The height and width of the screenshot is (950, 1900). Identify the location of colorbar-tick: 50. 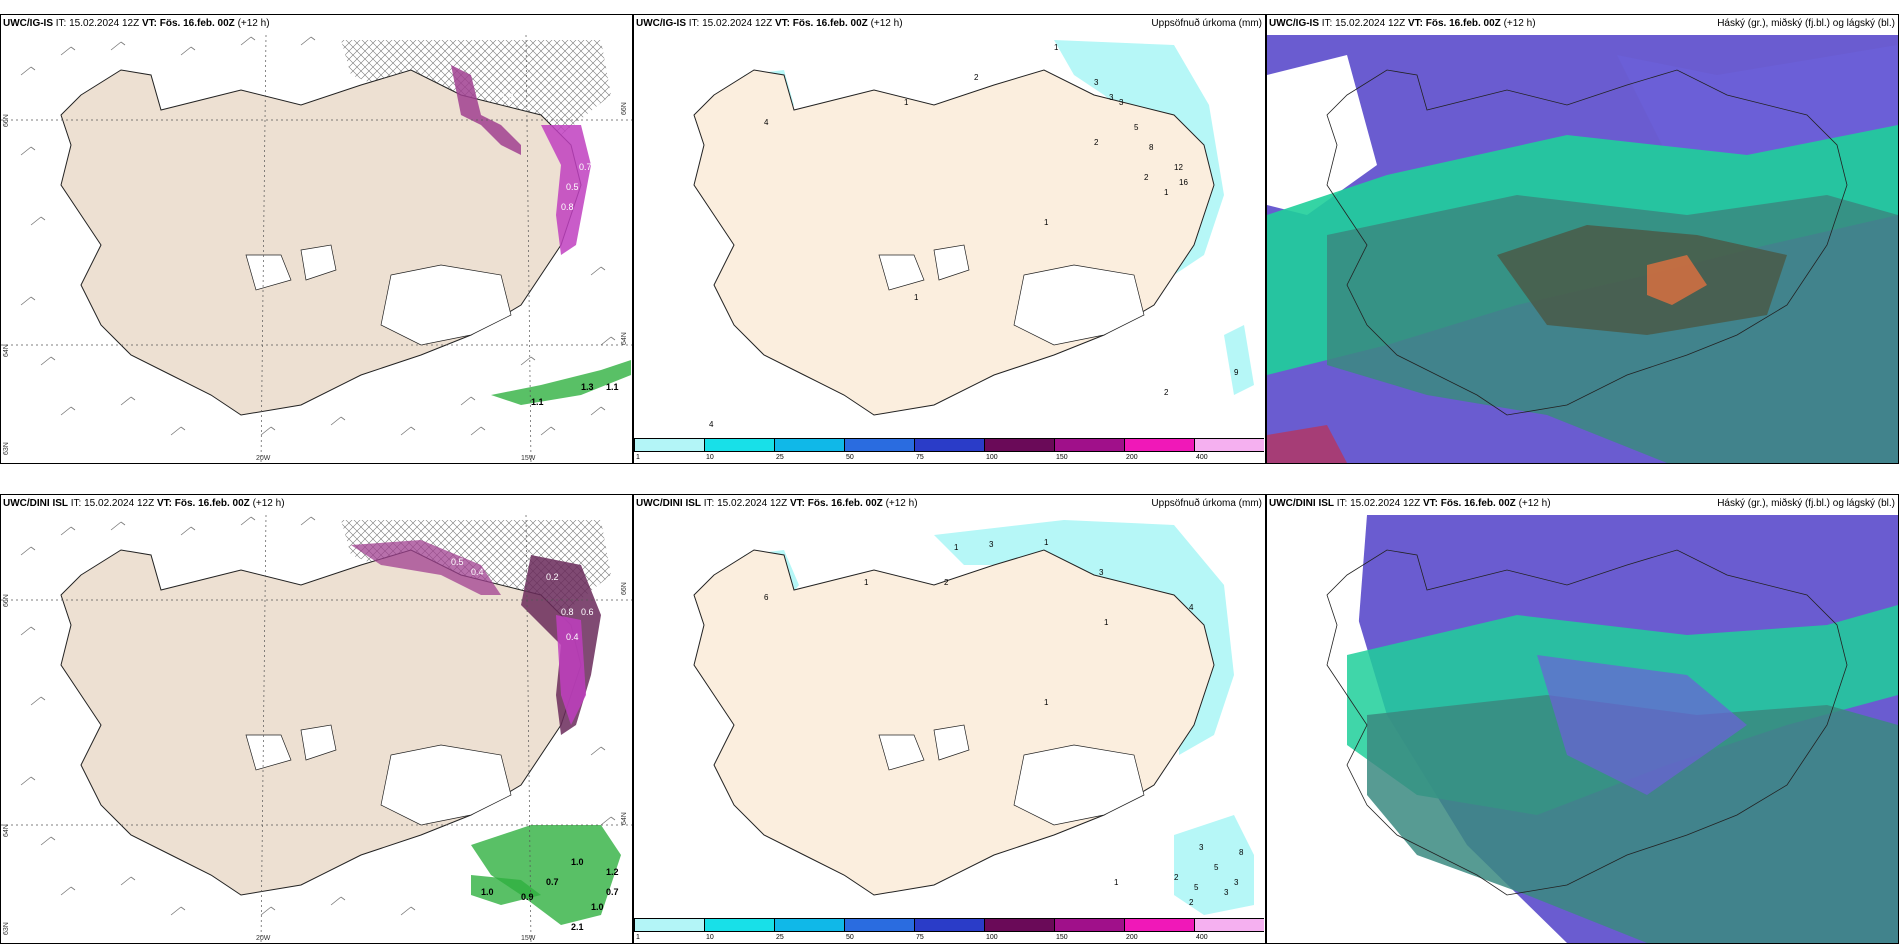
(850, 457).